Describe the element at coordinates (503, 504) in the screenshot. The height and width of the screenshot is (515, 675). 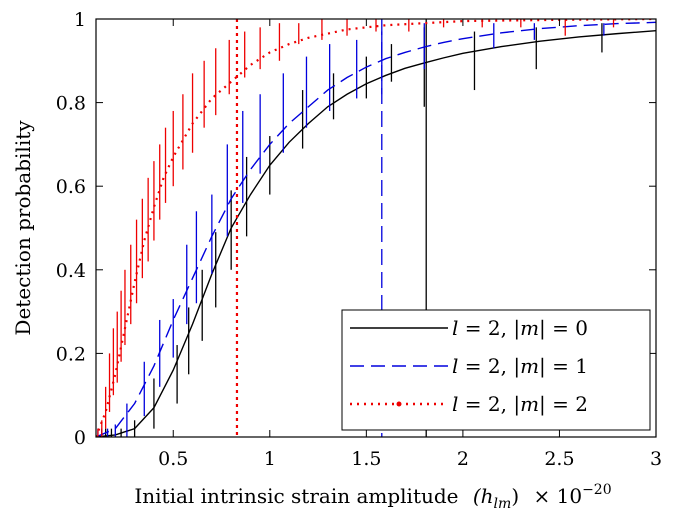
I see `x-axis-label-subscript: lm` at that location.